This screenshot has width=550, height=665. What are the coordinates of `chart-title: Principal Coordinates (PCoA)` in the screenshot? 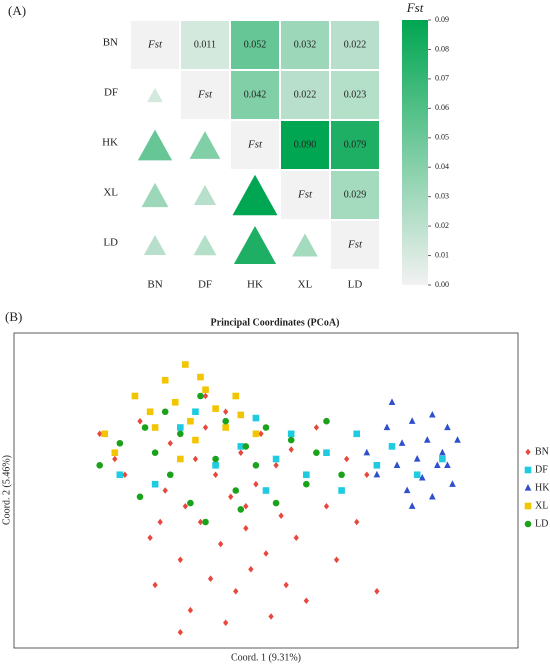 It's located at (275, 322).